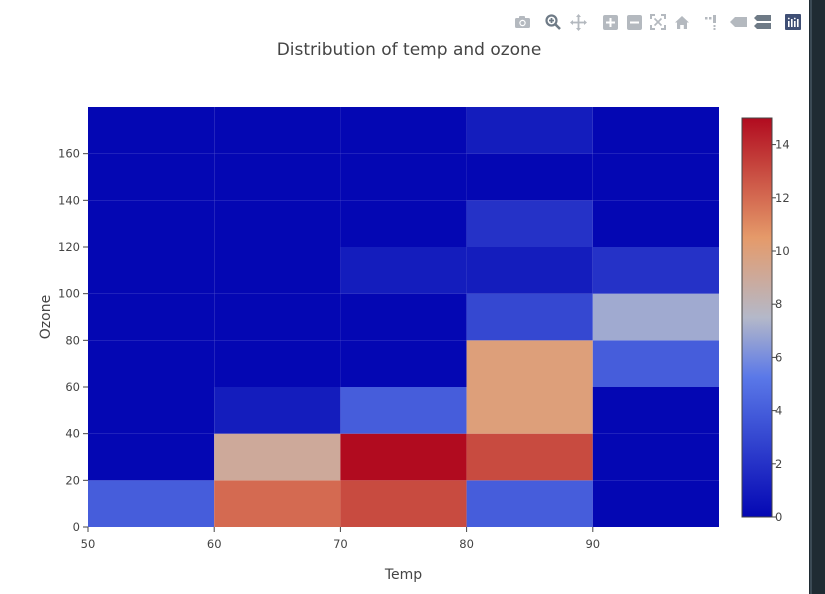 The image size is (825, 594). What do you see at coordinates (682, 22) in the screenshot?
I see `home-icon` at bounding box center [682, 22].